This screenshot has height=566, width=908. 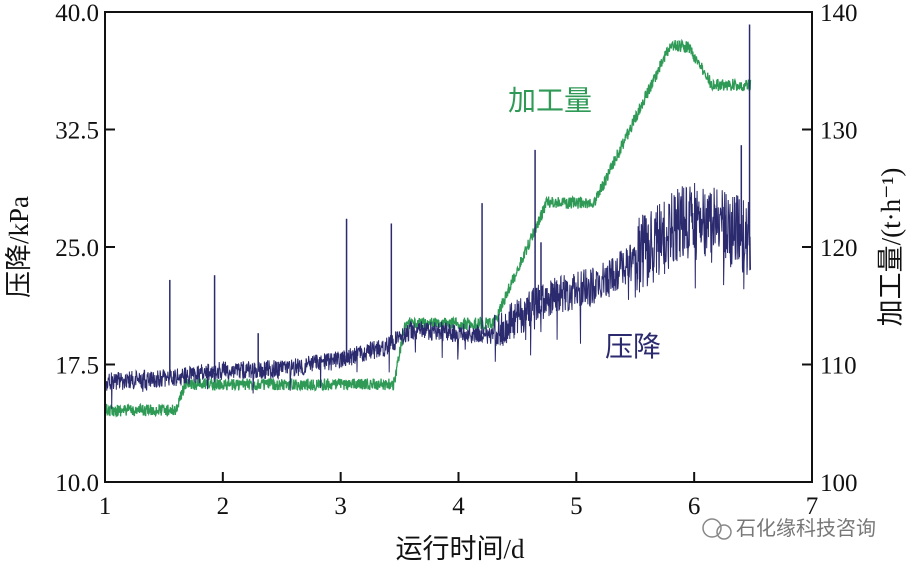 What do you see at coordinates (839, 248) in the screenshot?
I see `y2-tick-label: 120` at bounding box center [839, 248].